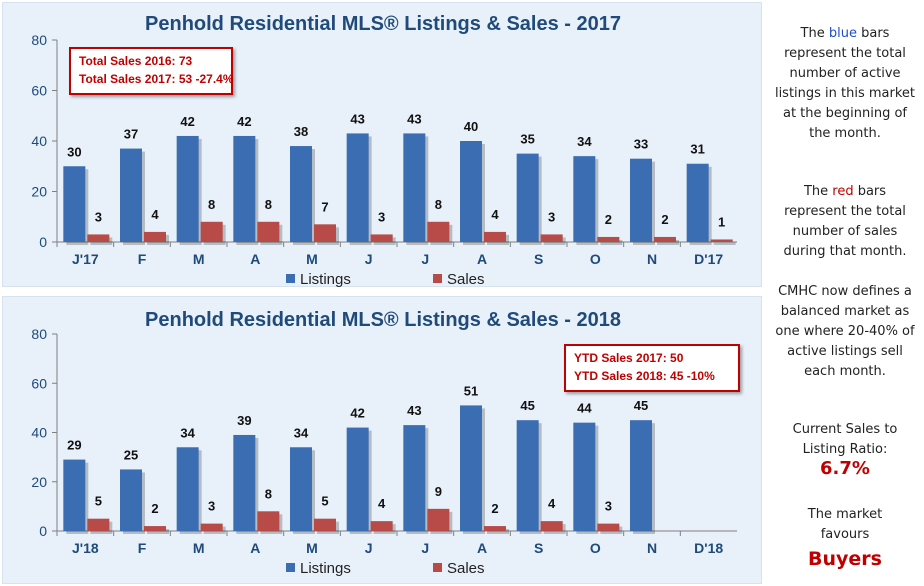 The width and height of the screenshot is (924, 586). What do you see at coordinates (527, 139) in the screenshot?
I see `listings-data-label: 35` at bounding box center [527, 139].